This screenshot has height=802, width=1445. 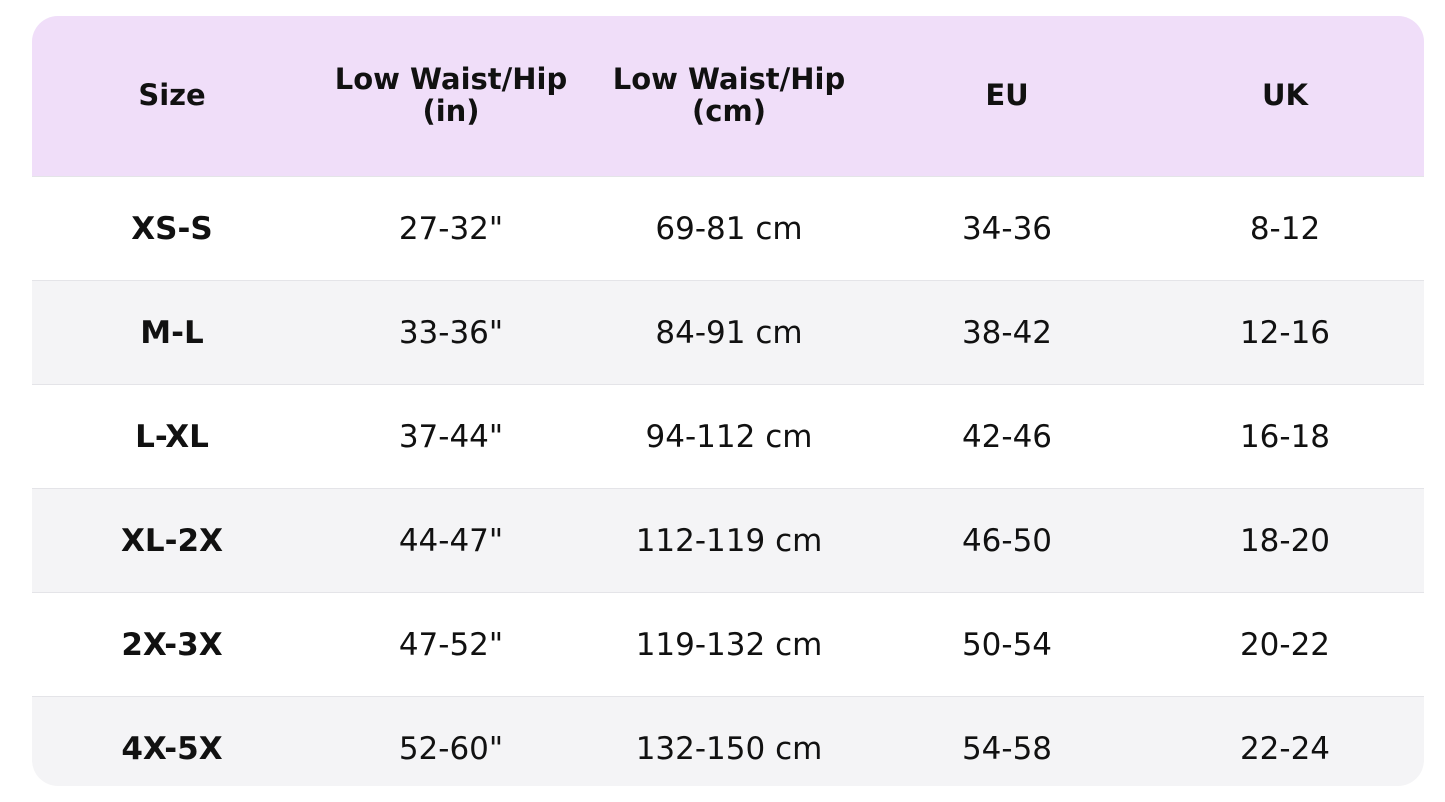 I want to click on table-row: M-L 33-36" 84-91 cm 38-42 12-16, so click(x=728, y=332).